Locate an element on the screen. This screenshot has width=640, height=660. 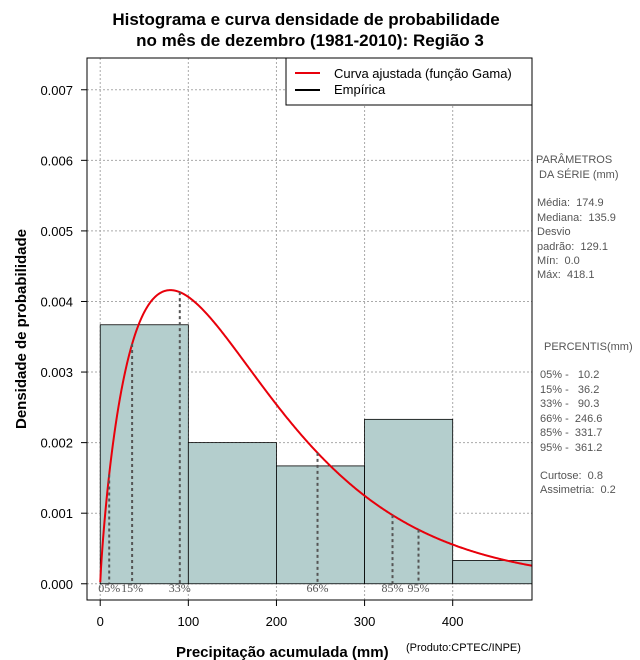
legend-box is located at coordinates (409, 81).